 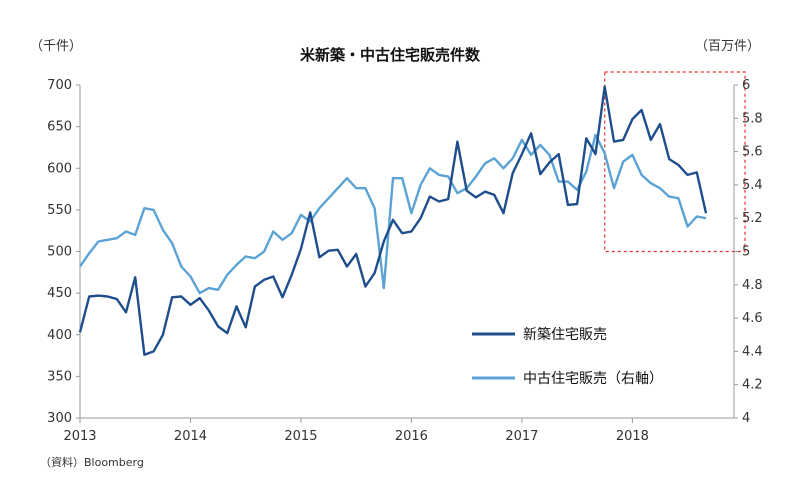 What do you see at coordinates (411, 436) in the screenshot?
I see `x-tick-label: 2016` at bounding box center [411, 436].